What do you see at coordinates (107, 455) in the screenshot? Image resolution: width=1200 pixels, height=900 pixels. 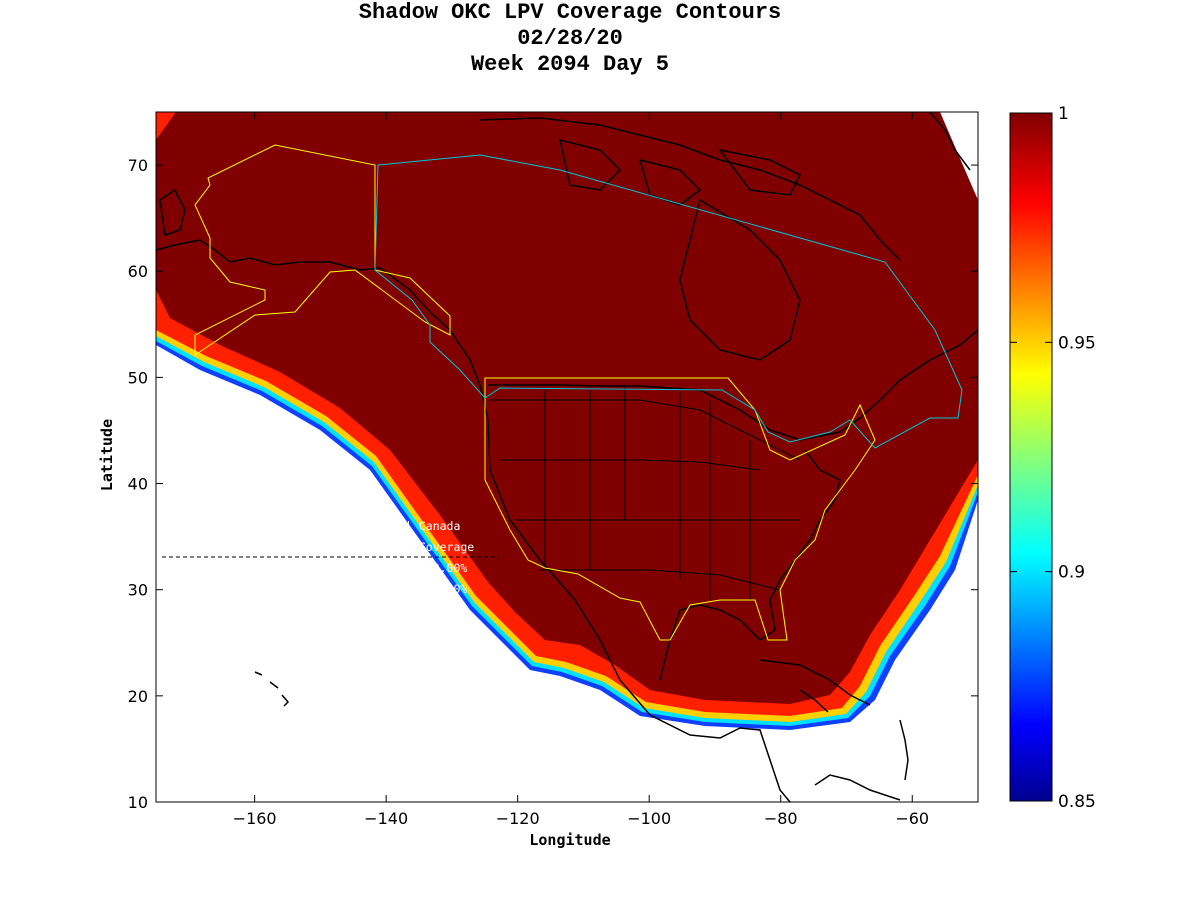 I see `y-axis-label: Latitude` at bounding box center [107, 455].